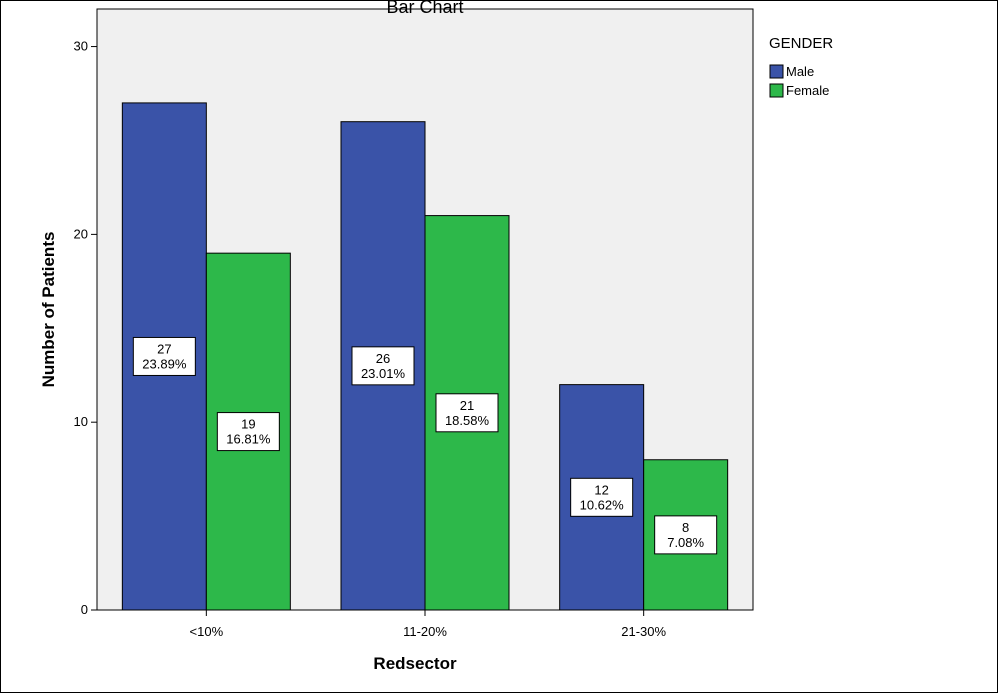 The height and width of the screenshot is (694, 998). What do you see at coordinates (85, 328) in the screenshot?
I see `y-axis: 0 10 20 30` at bounding box center [85, 328].